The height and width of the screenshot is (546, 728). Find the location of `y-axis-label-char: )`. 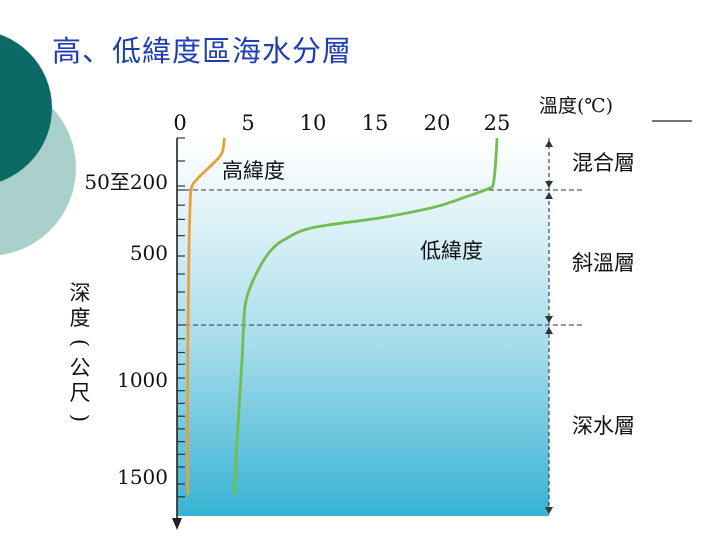

y-axis-label-char: ) is located at coordinates (80, 418).